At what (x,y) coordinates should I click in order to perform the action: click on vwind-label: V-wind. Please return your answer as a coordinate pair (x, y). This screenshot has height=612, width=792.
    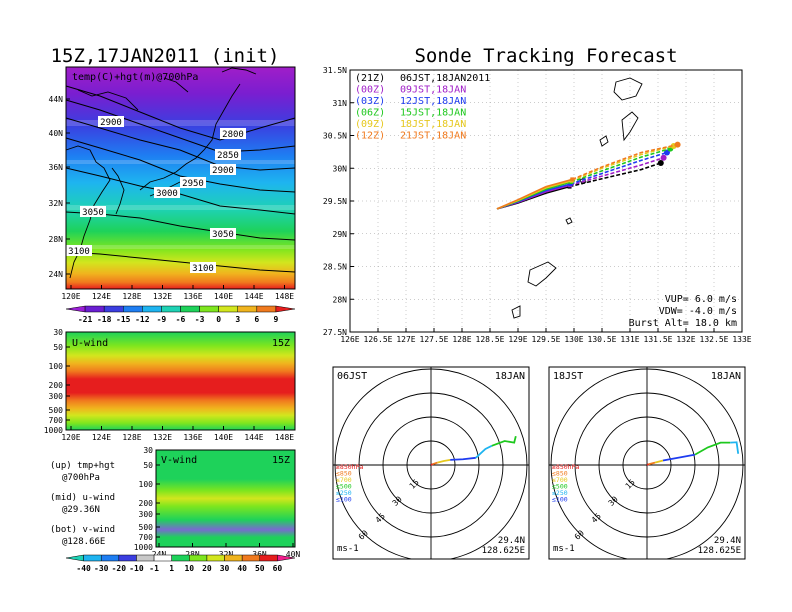
    Looking at the image, I should click on (179, 460).